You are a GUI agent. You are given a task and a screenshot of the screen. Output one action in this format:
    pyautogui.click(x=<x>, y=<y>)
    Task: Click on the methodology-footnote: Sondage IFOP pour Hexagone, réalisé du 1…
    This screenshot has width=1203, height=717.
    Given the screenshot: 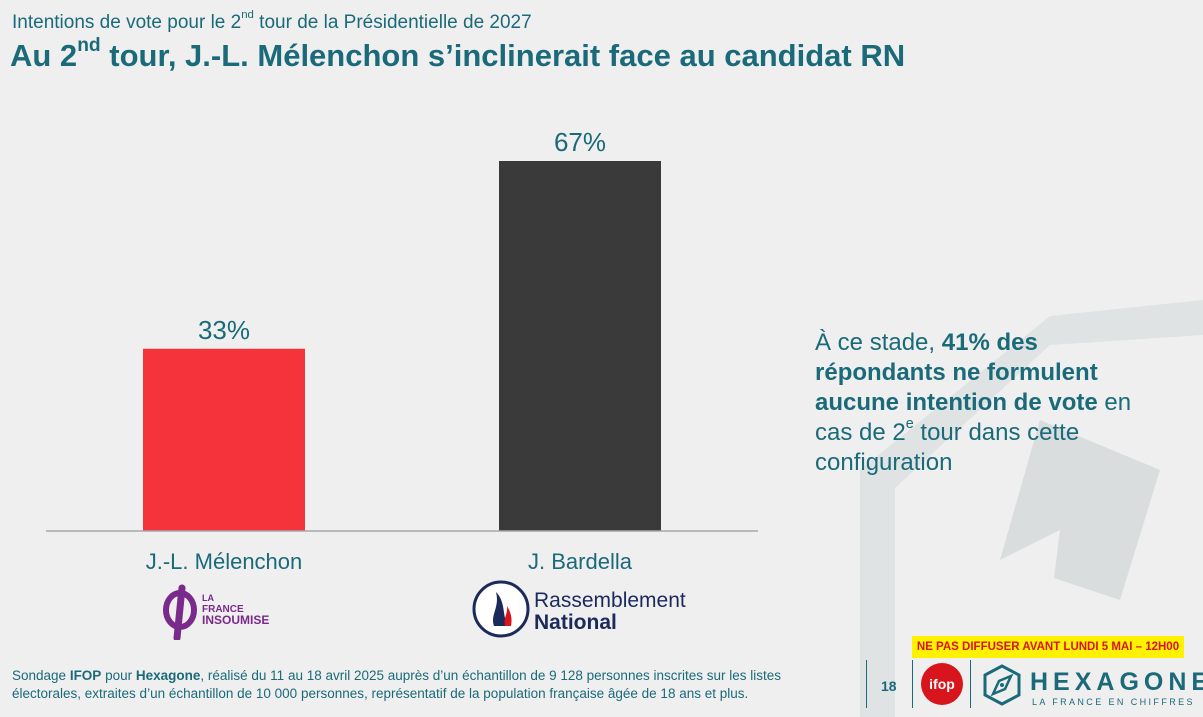 What is the action you would take?
    pyautogui.click(x=396, y=684)
    